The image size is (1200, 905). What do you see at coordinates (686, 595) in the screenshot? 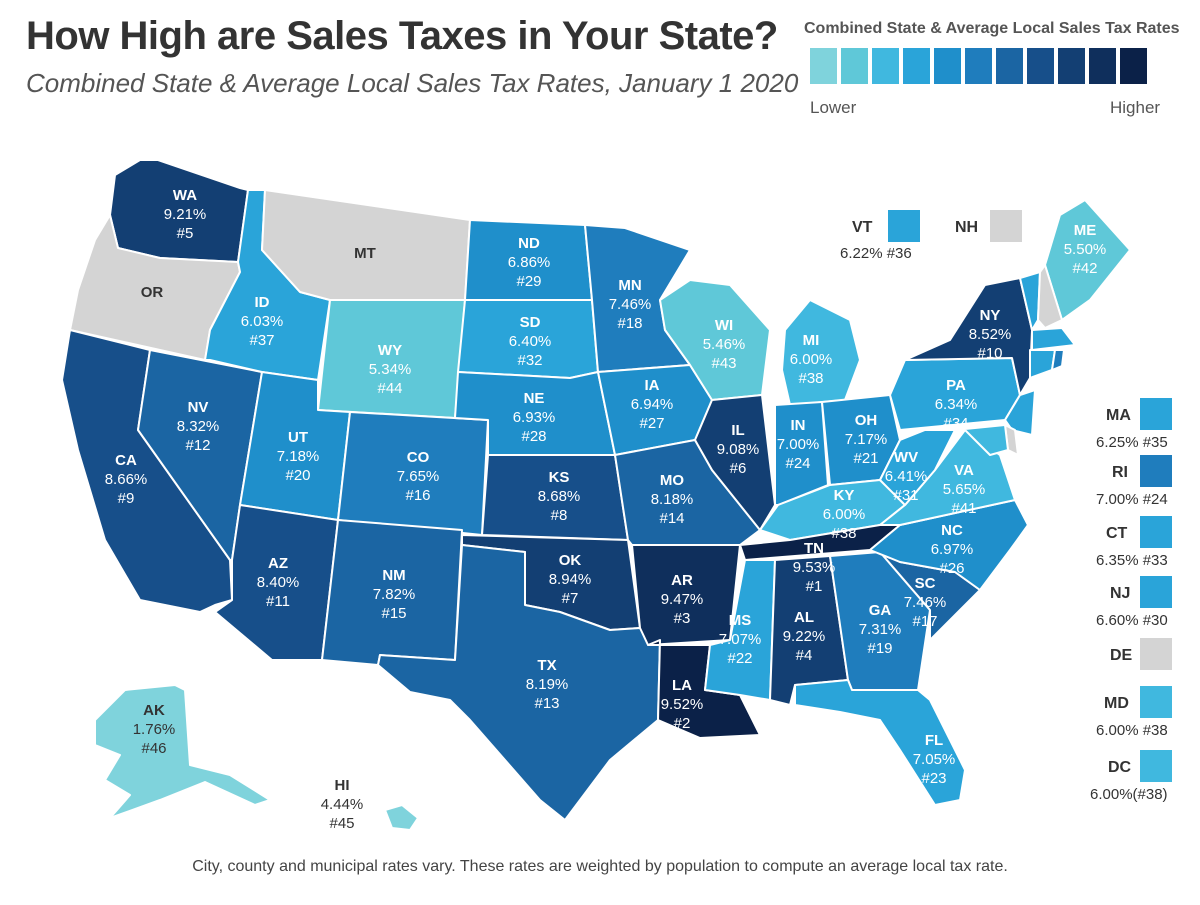
I see `state-AR` at bounding box center [686, 595].